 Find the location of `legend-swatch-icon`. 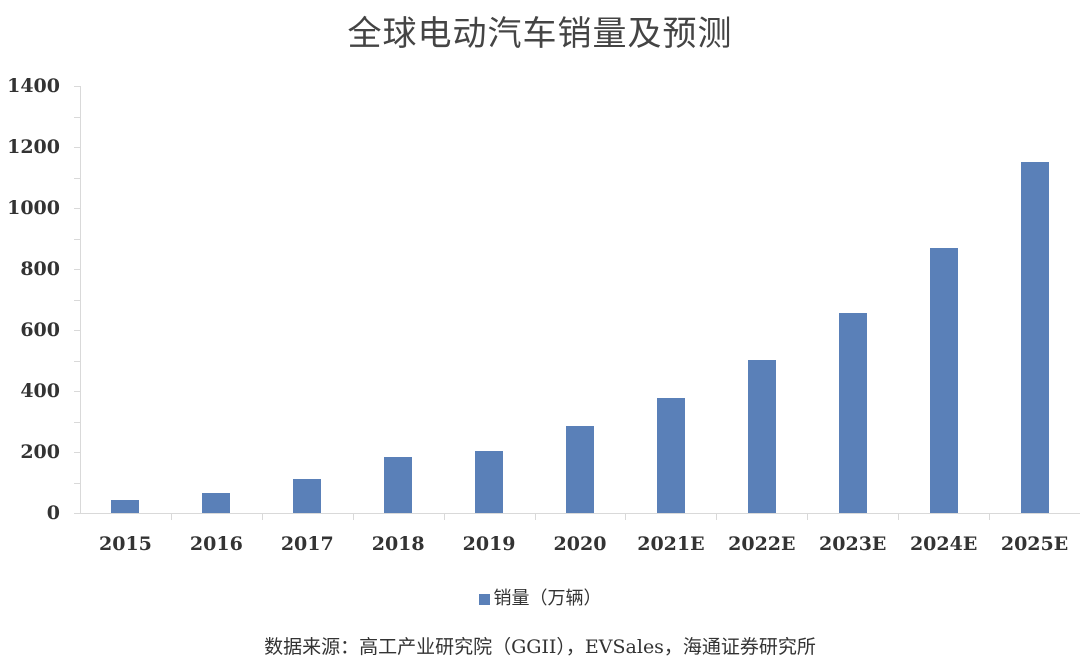

legend-swatch-icon is located at coordinates (484, 599).